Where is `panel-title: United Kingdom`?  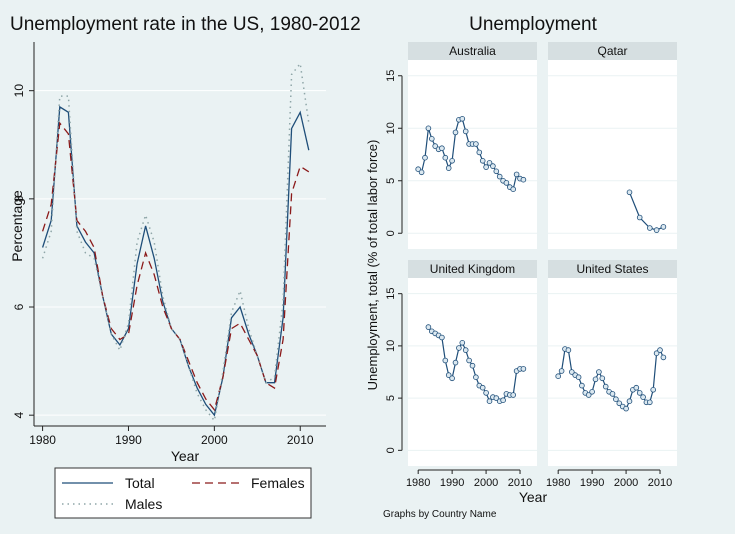 panel-title: United Kingdom is located at coordinates (472, 269).